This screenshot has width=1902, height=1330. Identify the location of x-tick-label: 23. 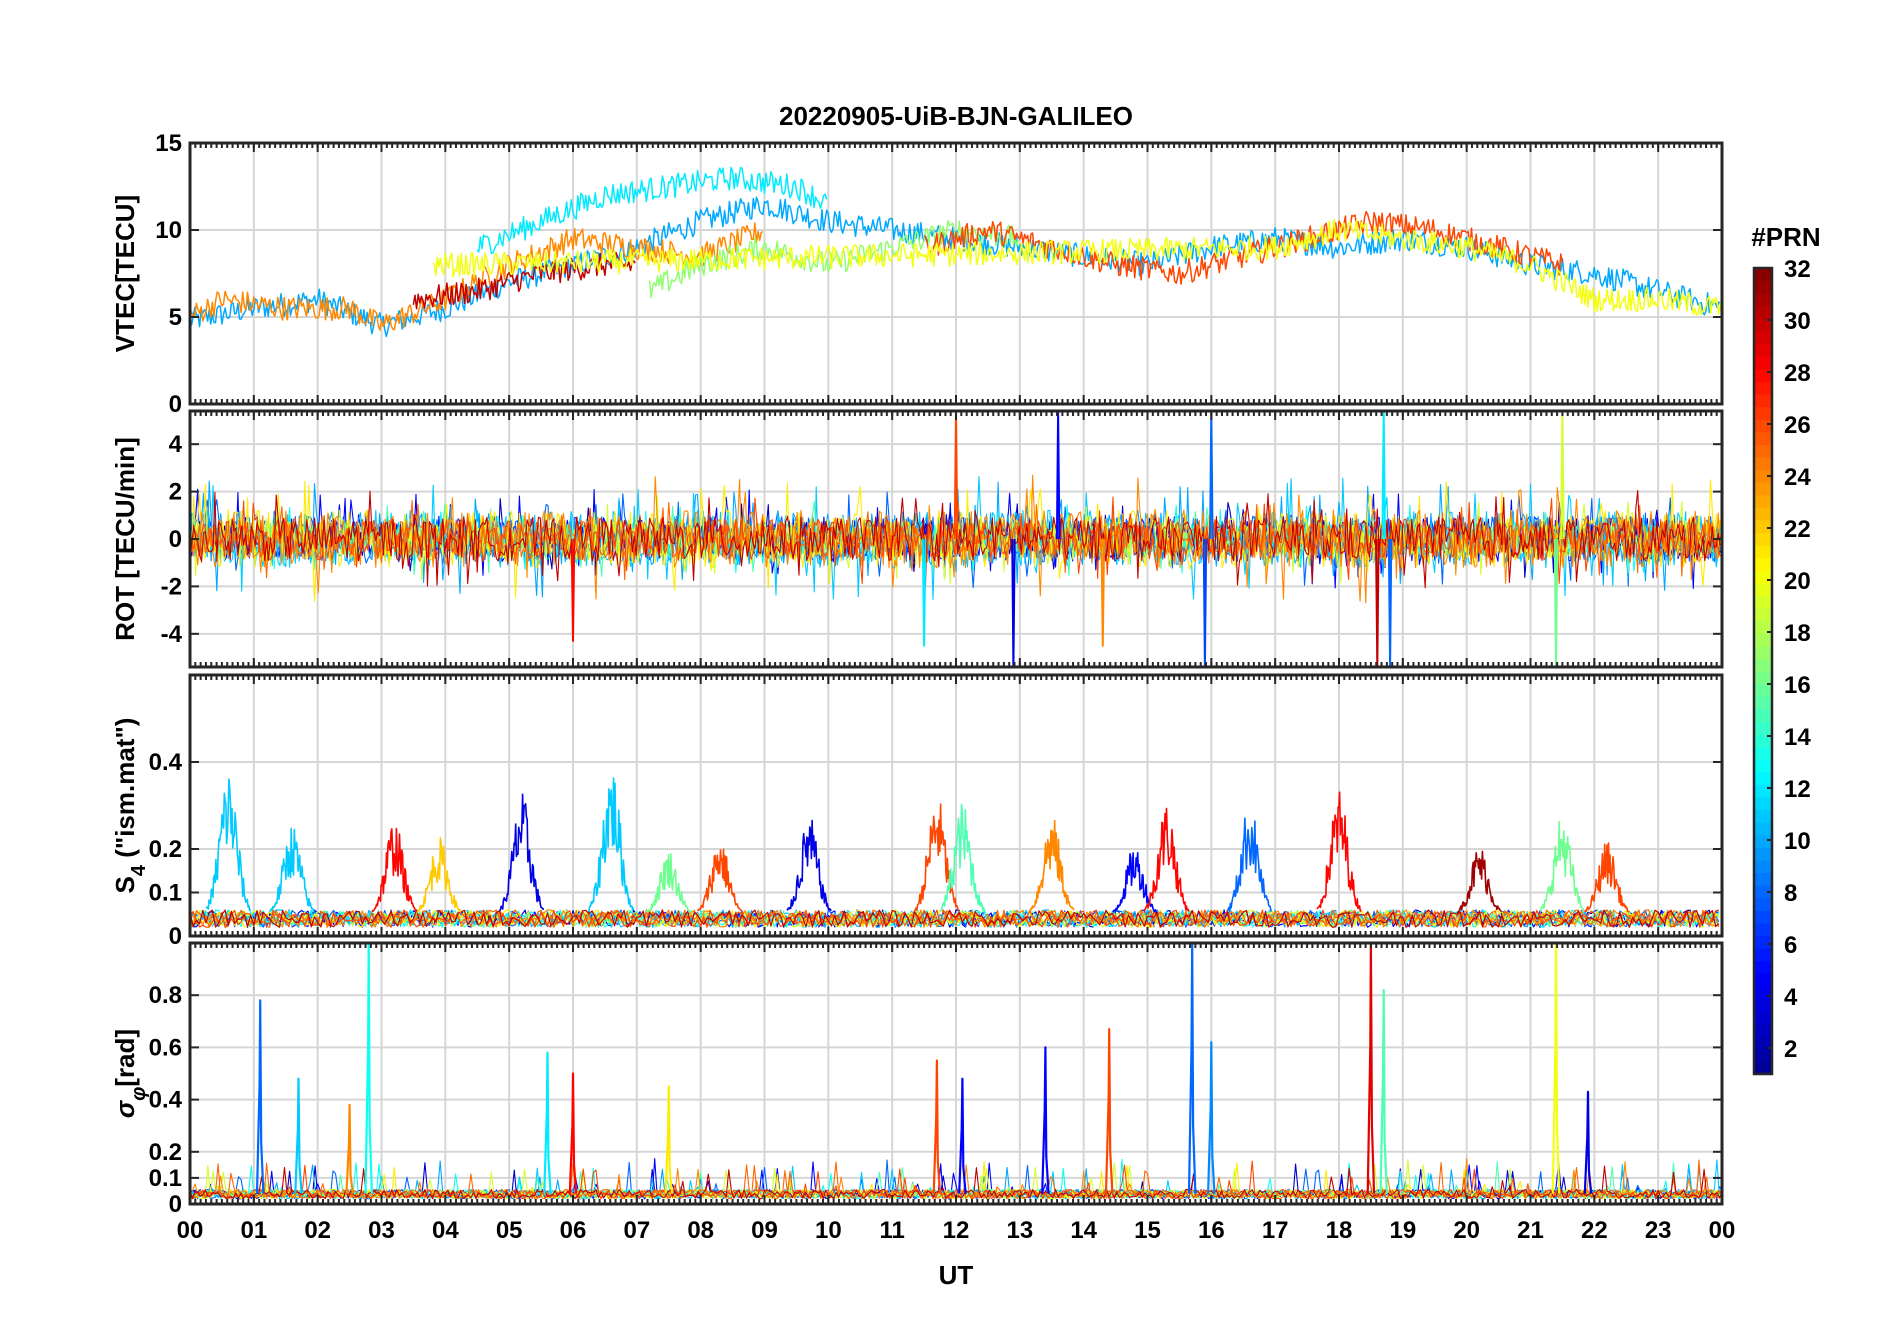
(1658, 1230).